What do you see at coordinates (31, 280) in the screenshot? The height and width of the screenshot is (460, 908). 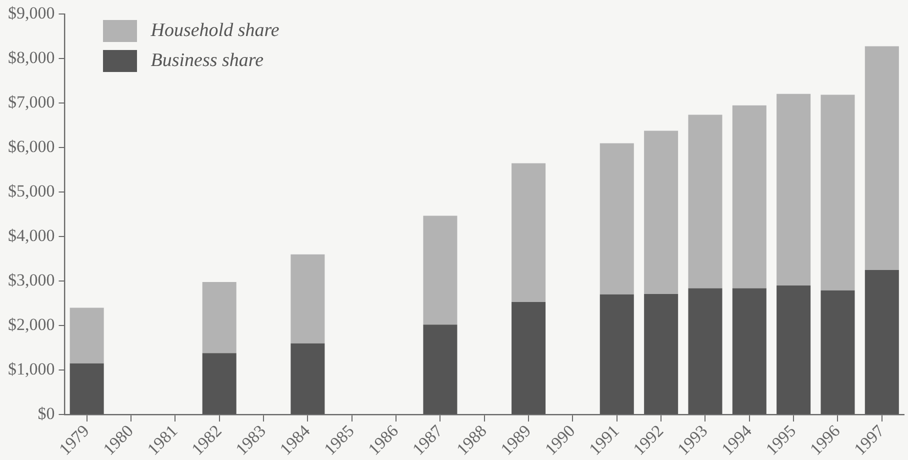 I see `y-tick-label: $3,000` at bounding box center [31, 280].